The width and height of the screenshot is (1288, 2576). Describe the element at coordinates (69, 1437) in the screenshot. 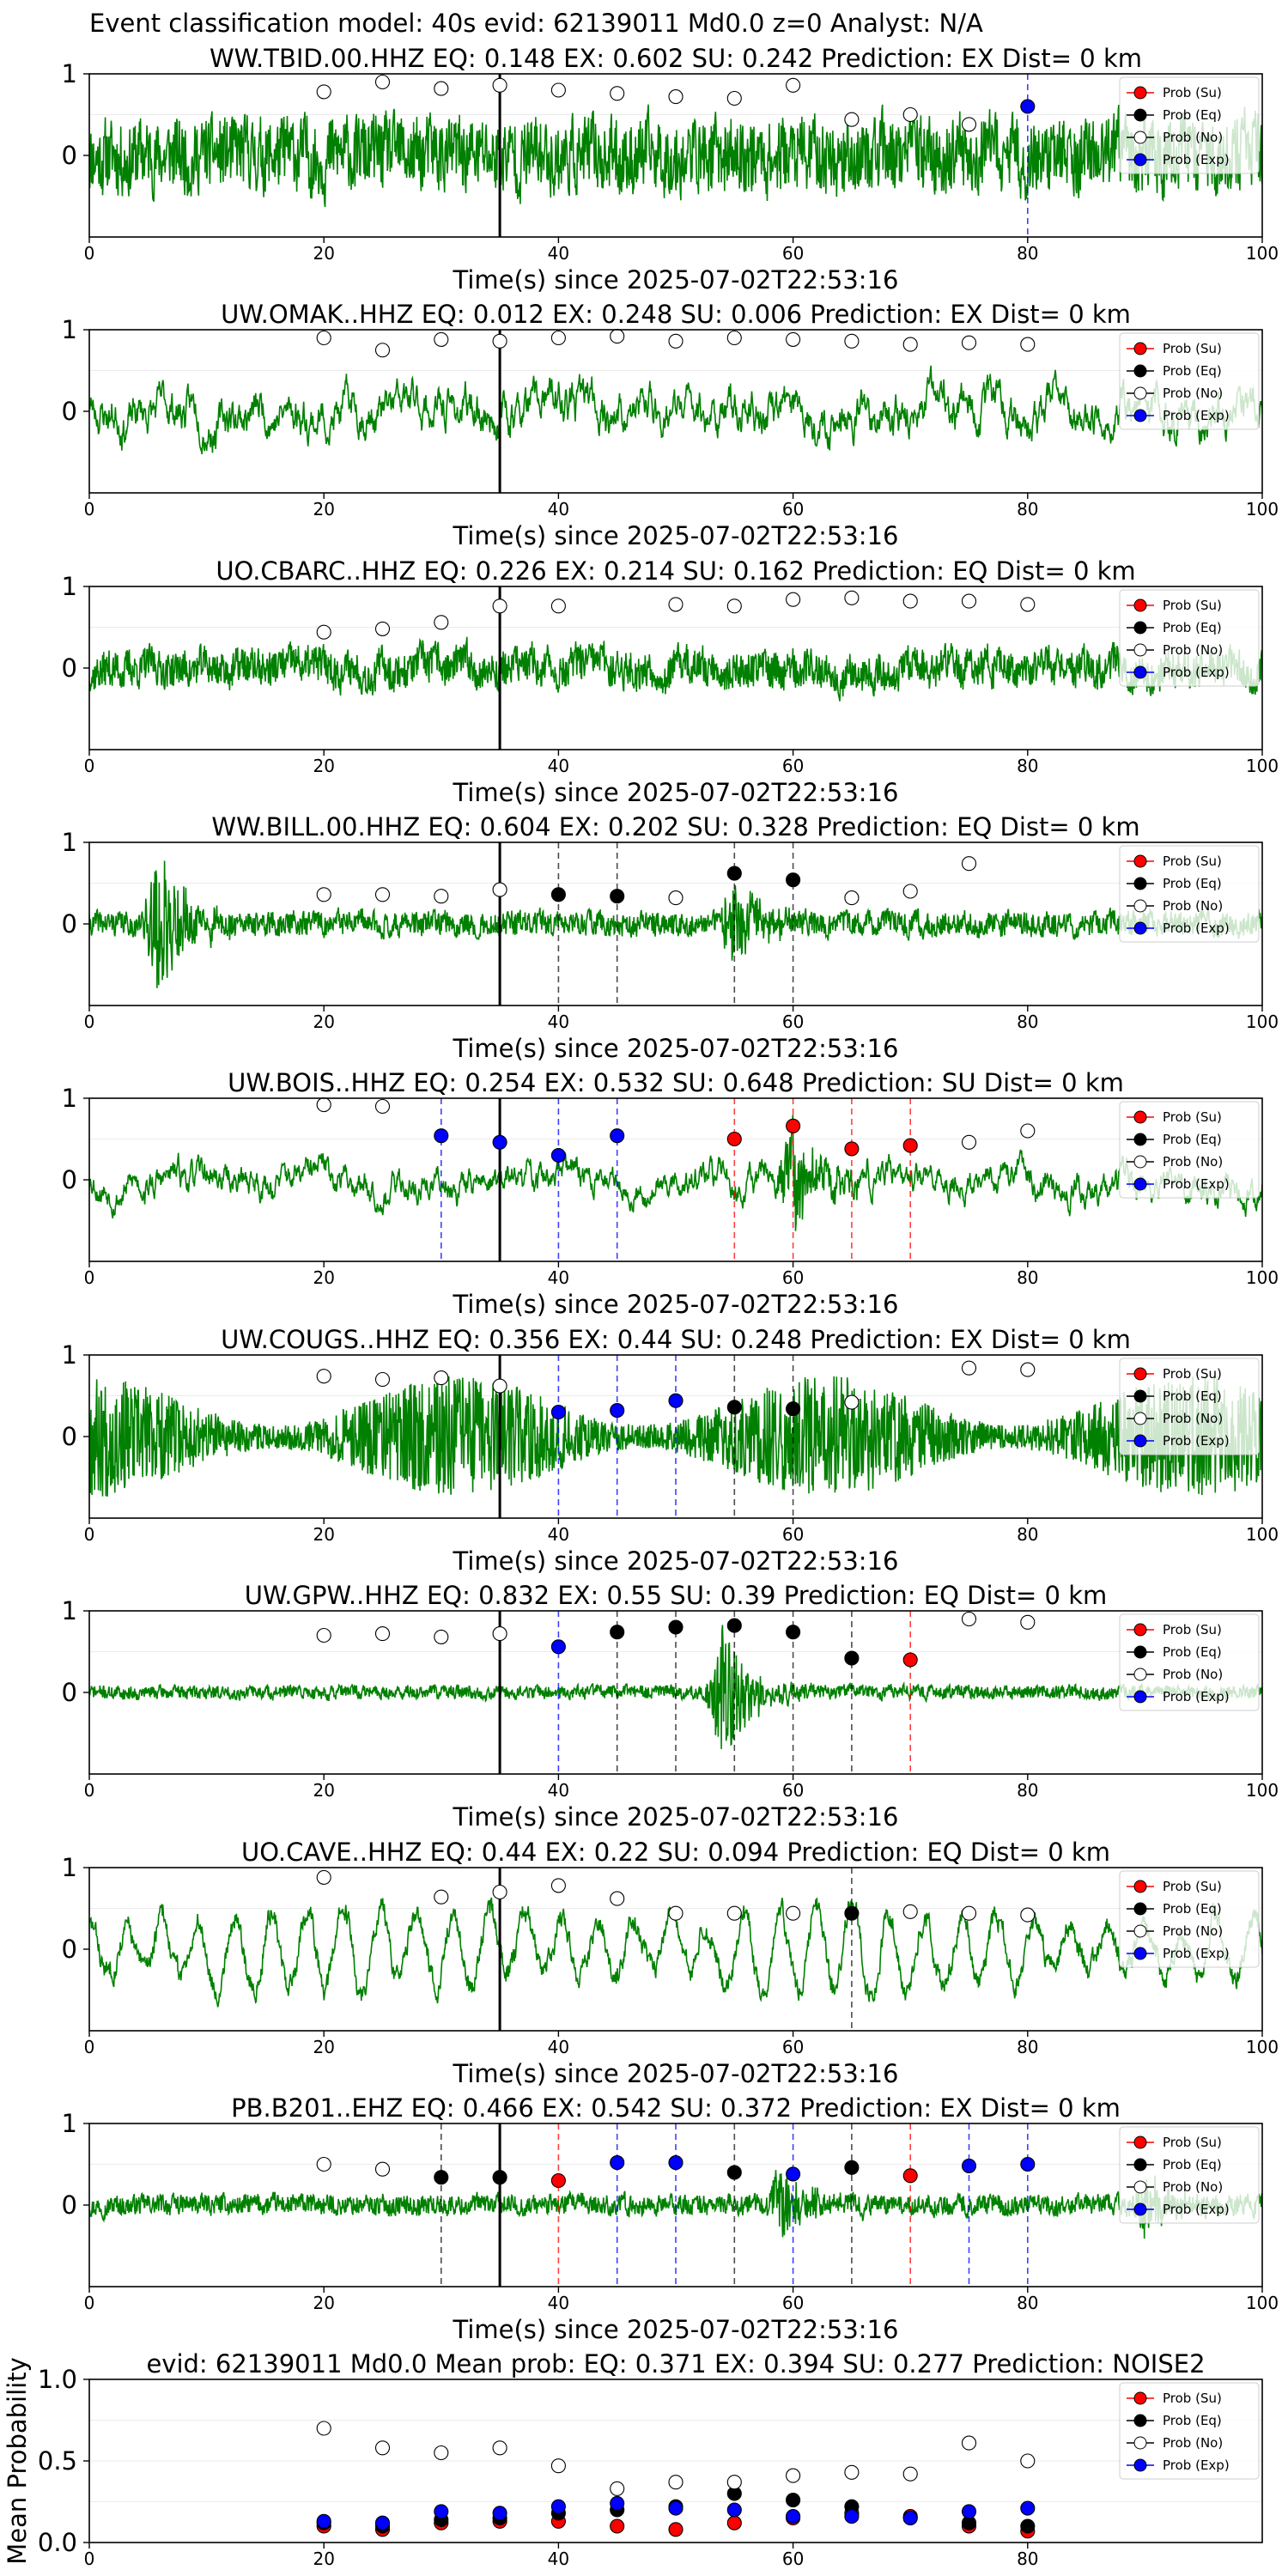

I see `y-tick-label: 0` at that location.